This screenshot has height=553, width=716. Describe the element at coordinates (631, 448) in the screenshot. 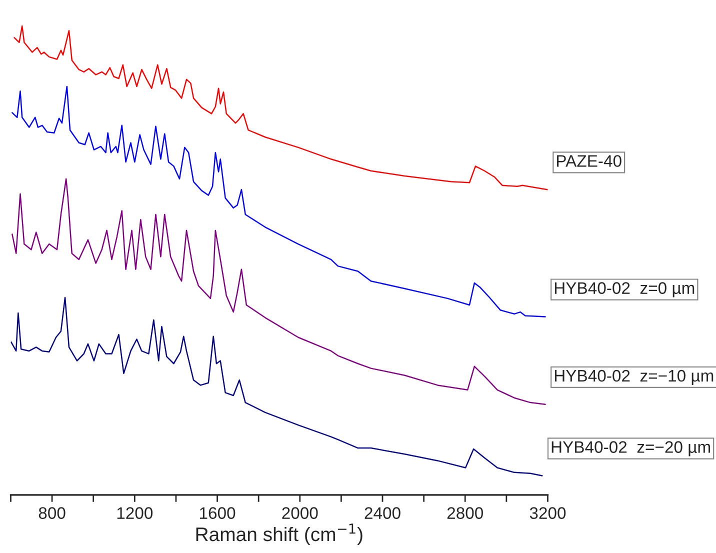

I see `series-label: HYB40-02 z=−20 µm` at that location.